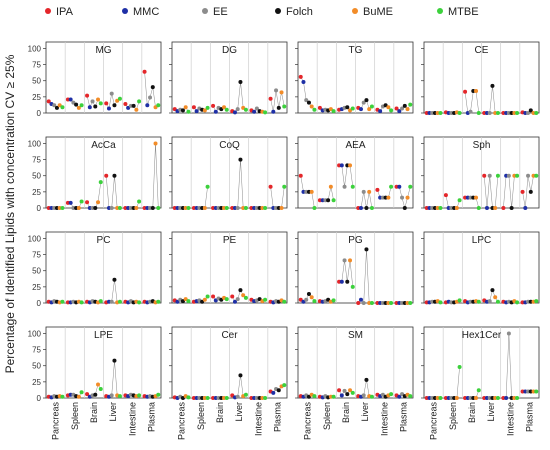 The height and width of the screenshot is (450, 550). Describe the element at coordinates (491, 412) in the screenshot. I see `x-tick-label: Liver` at that location.